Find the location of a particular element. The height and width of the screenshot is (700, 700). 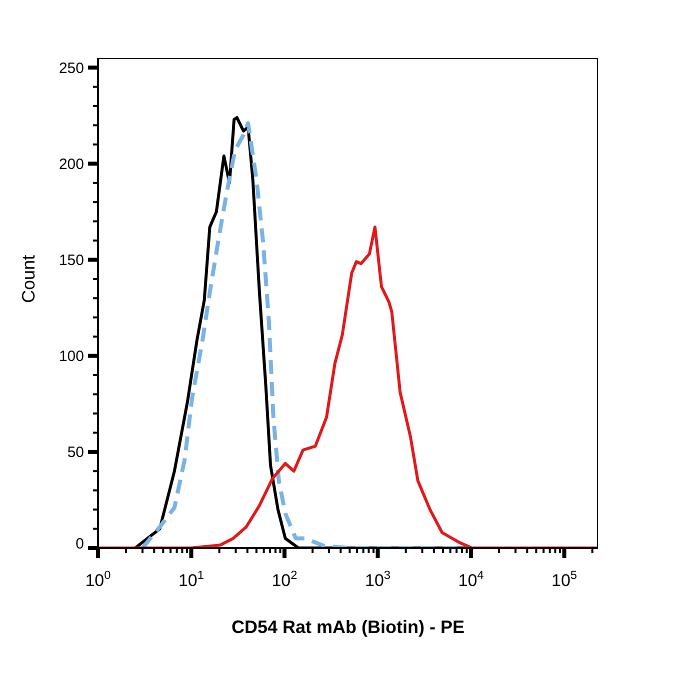

y-tick-label: 50 is located at coordinates (75, 453).